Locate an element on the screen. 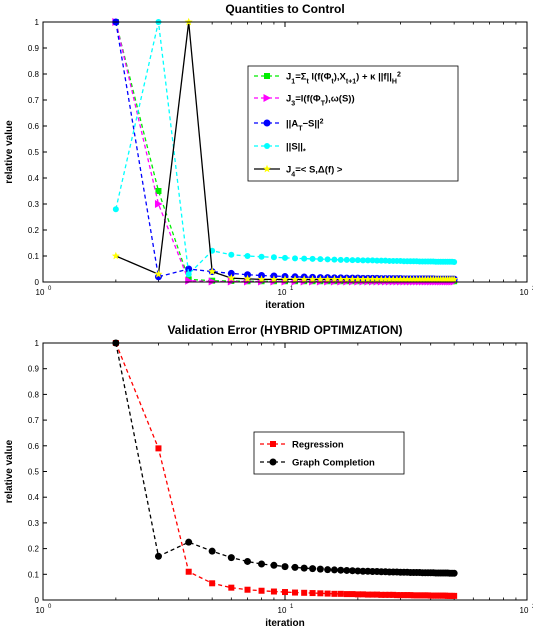  y-tick-label: 0.2 is located at coordinates (34, 230).